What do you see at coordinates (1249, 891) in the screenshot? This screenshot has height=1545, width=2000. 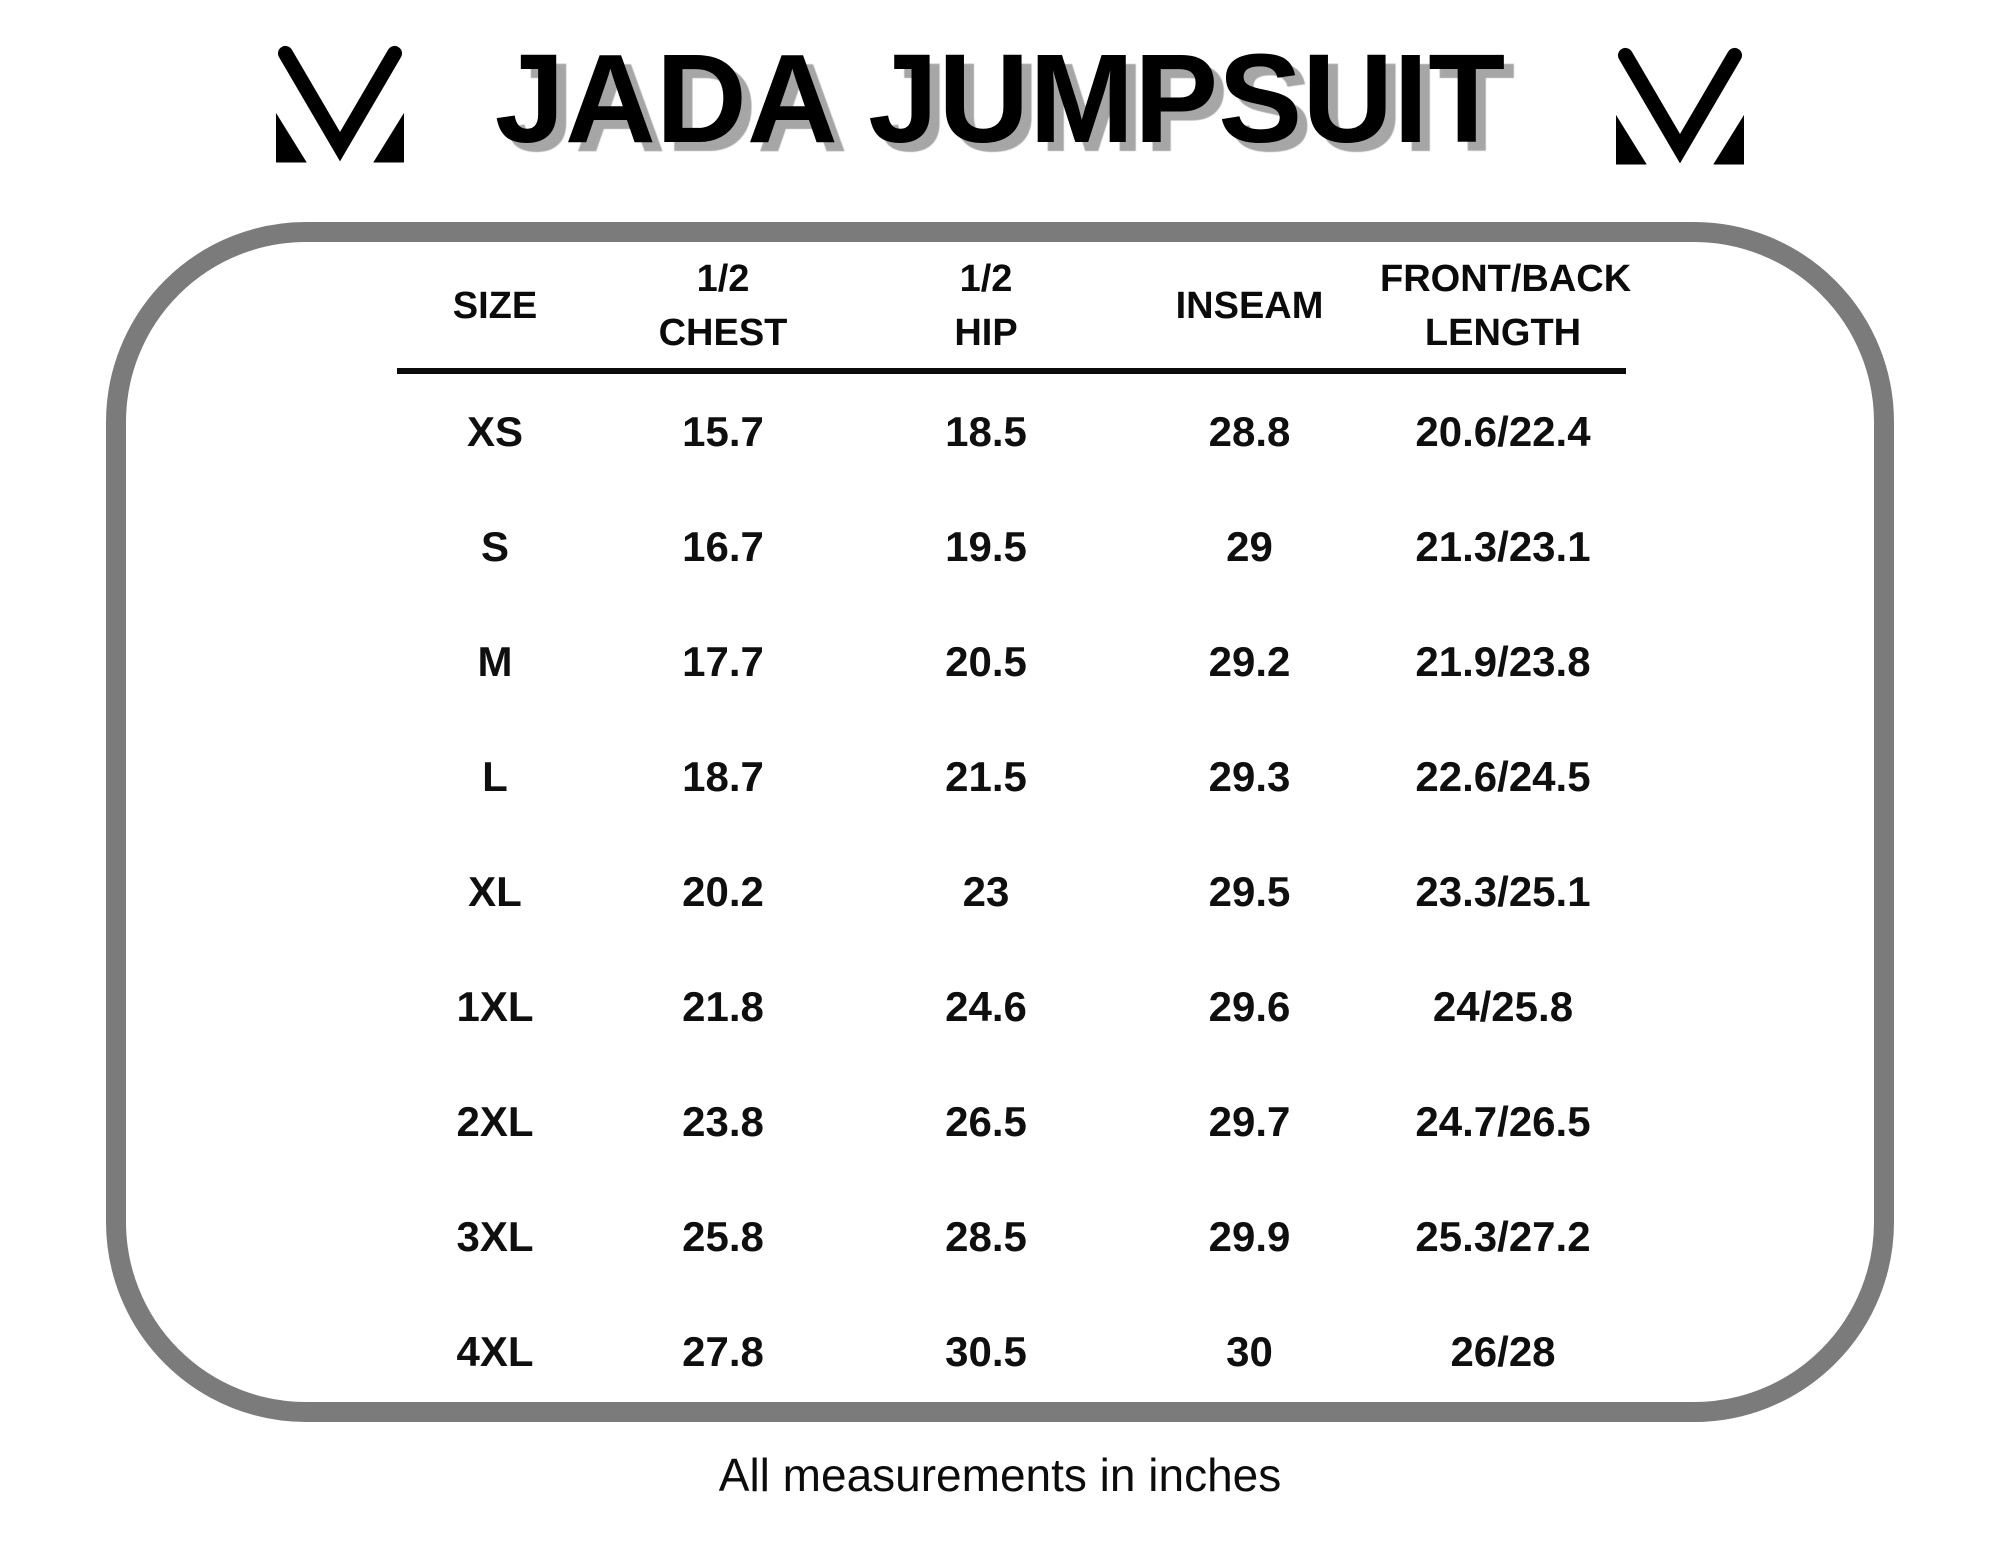 I see `inseam-cell: 29.5` at bounding box center [1249, 891].